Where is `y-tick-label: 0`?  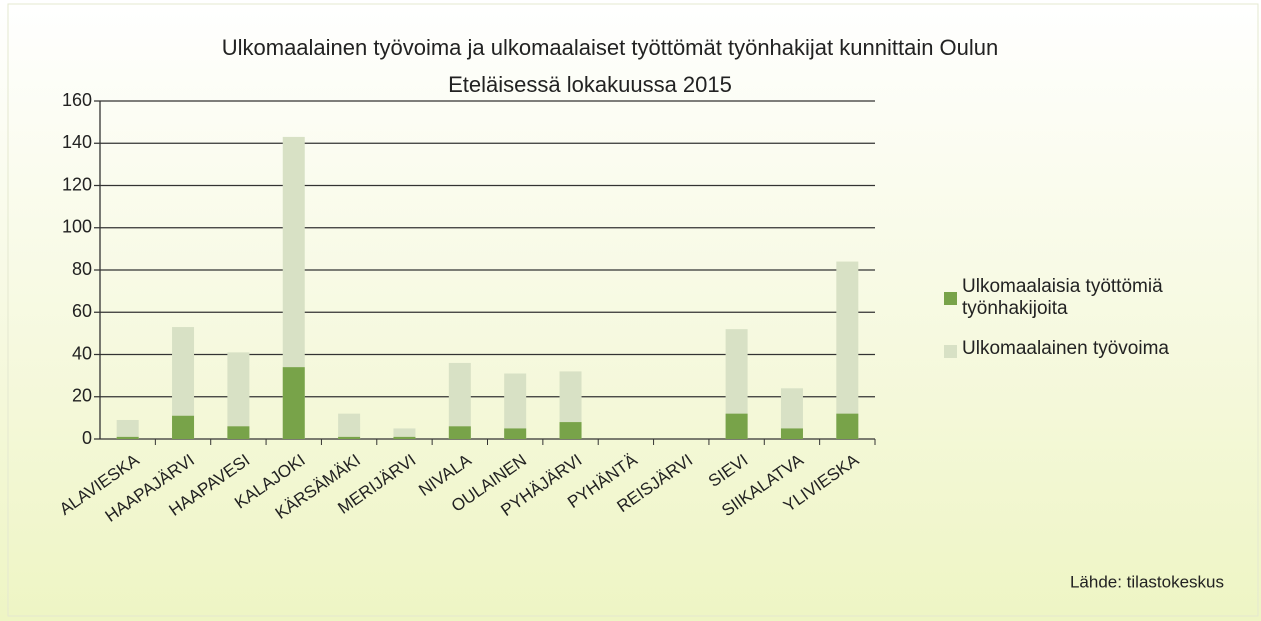
y-tick-label: 0 is located at coordinates (87, 438).